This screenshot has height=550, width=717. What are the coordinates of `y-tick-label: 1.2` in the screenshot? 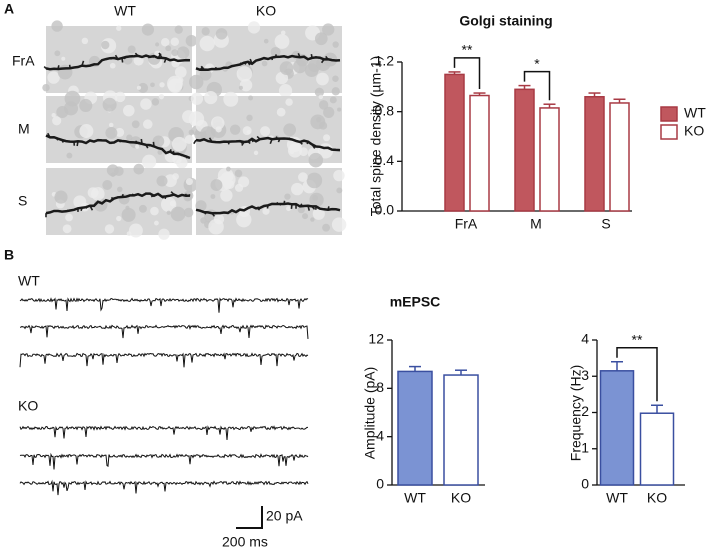 It's located at (385, 61).